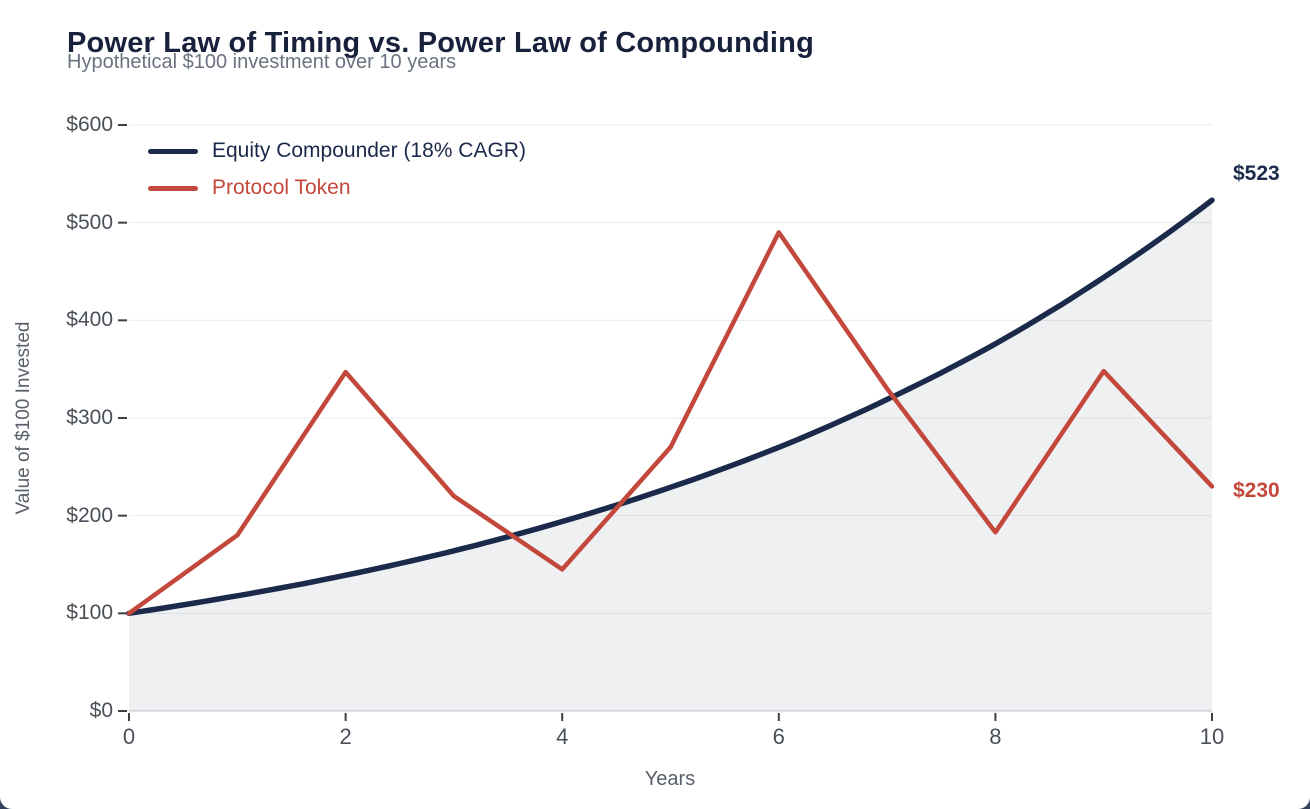  Describe the element at coordinates (1212, 736) in the screenshot. I see `x-tick-label: 10` at that location.